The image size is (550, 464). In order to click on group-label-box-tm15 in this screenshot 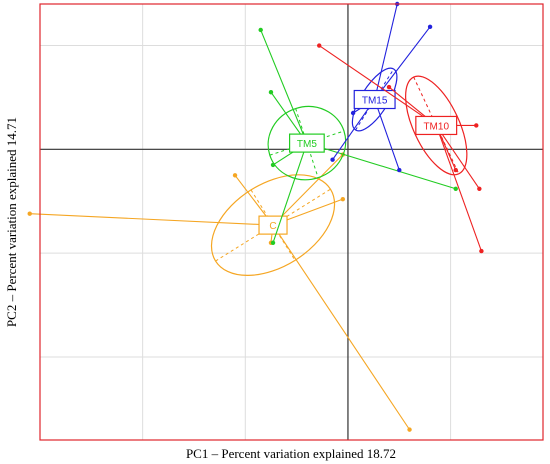, I will do `click(374, 99)`.